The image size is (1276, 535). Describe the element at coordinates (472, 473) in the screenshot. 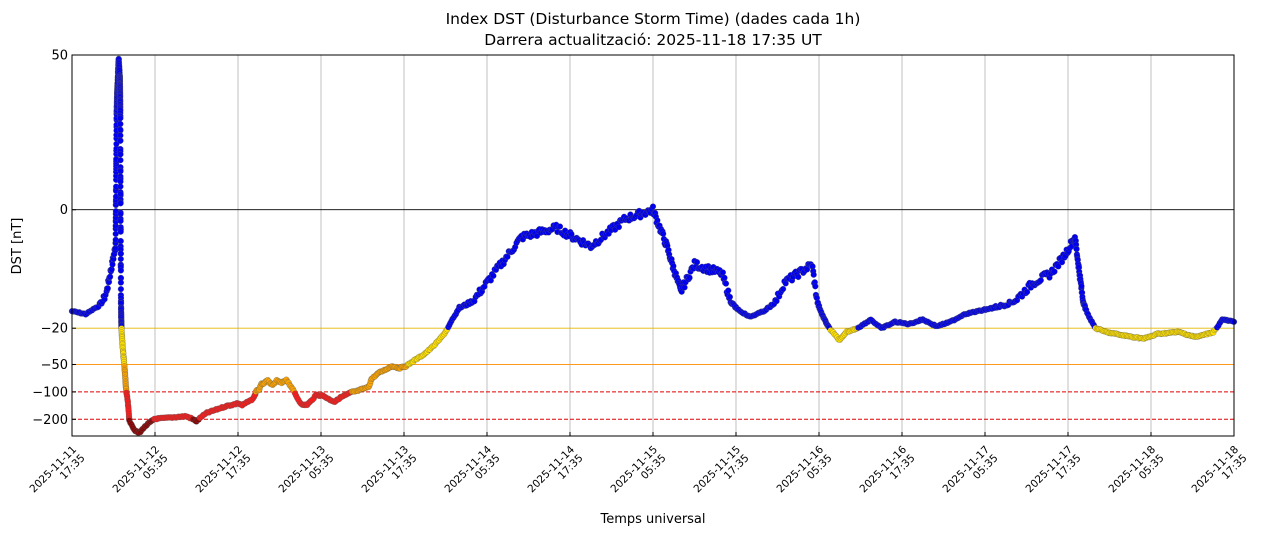

I see `x-tick-label: 2025-11-1405:35` at that location.